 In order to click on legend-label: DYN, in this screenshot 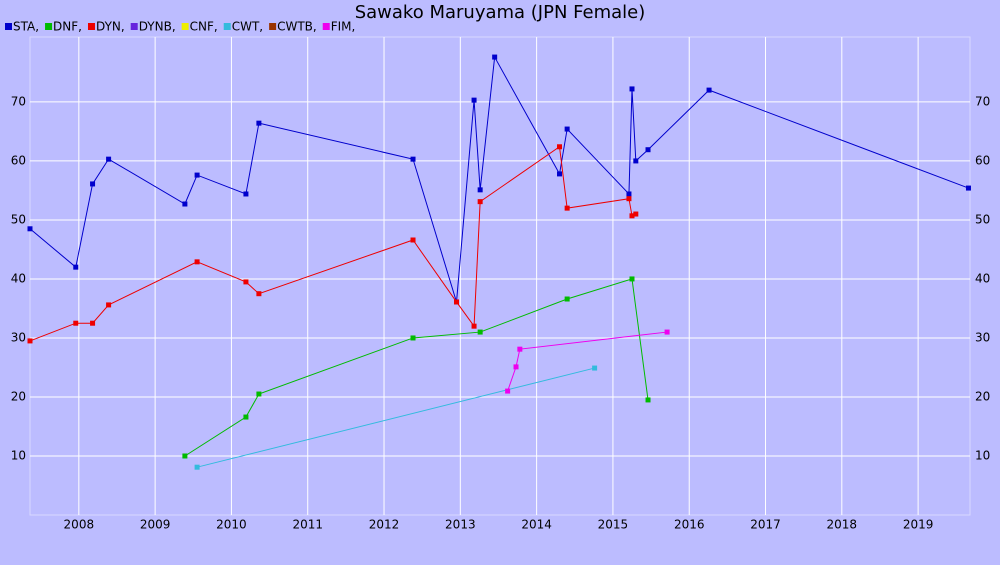, I will do `click(110, 27)`.